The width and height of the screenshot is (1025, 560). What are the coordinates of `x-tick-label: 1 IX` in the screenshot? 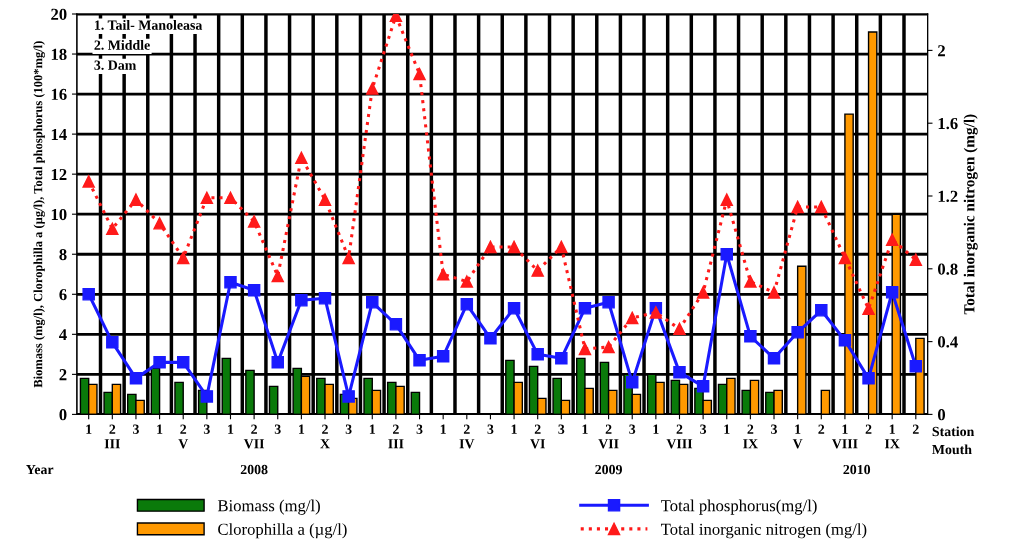 It's located at (892, 436).